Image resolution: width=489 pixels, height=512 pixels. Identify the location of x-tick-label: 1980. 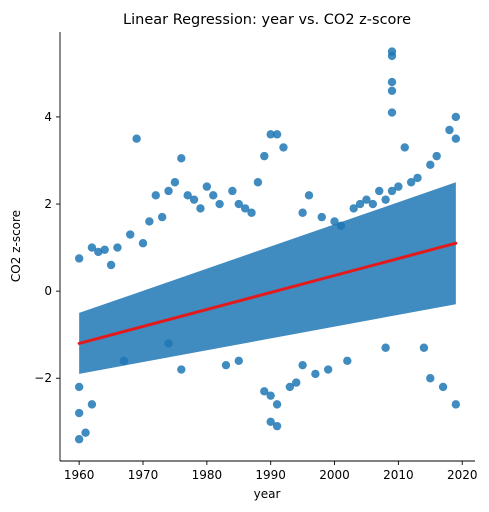
(207, 475).